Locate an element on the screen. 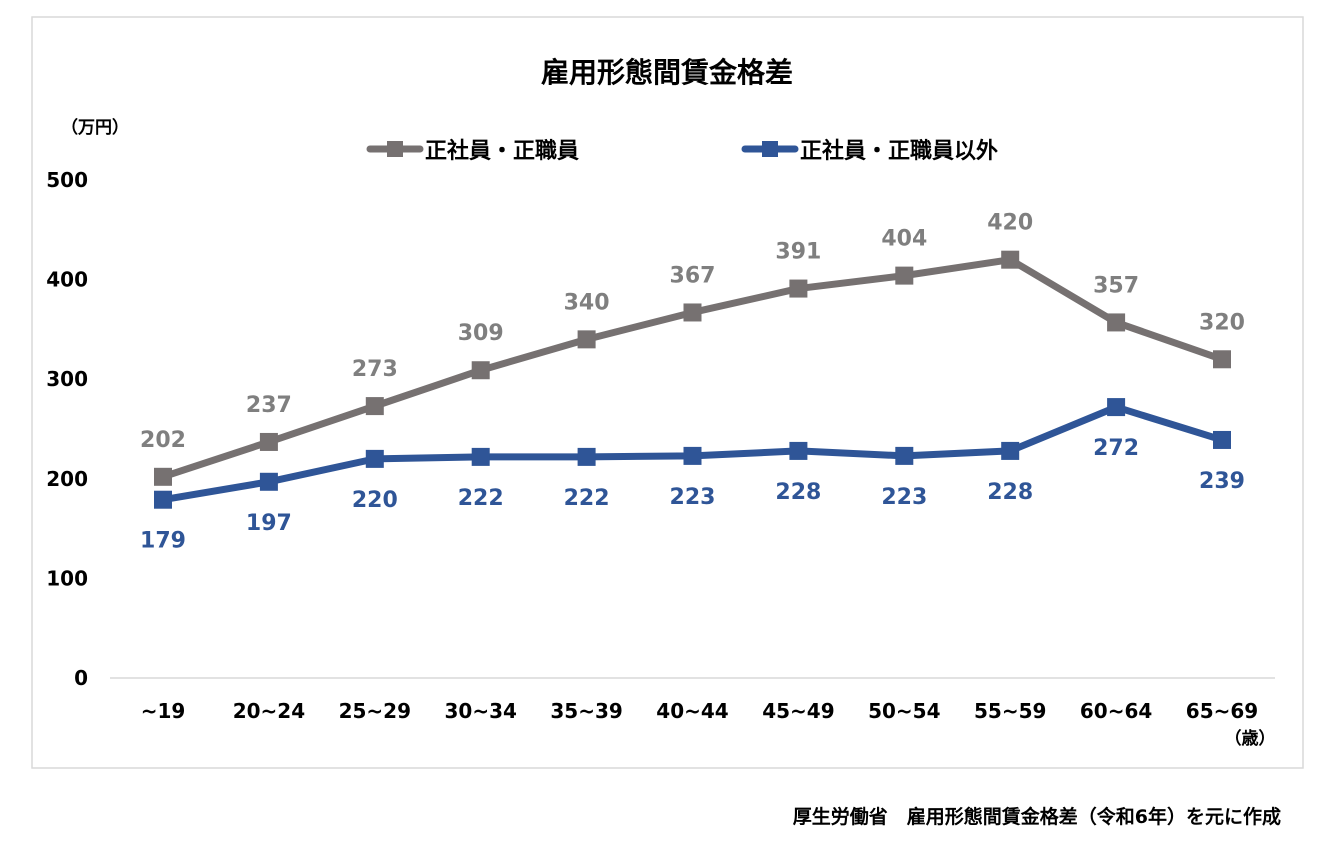  x-tick-label: 40~44 is located at coordinates (692, 711).